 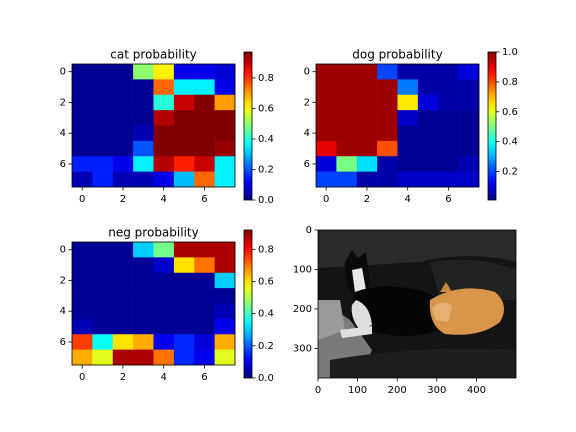 What do you see at coordinates (307, 133) in the screenshot?
I see `y-tick-label: 4` at bounding box center [307, 133].